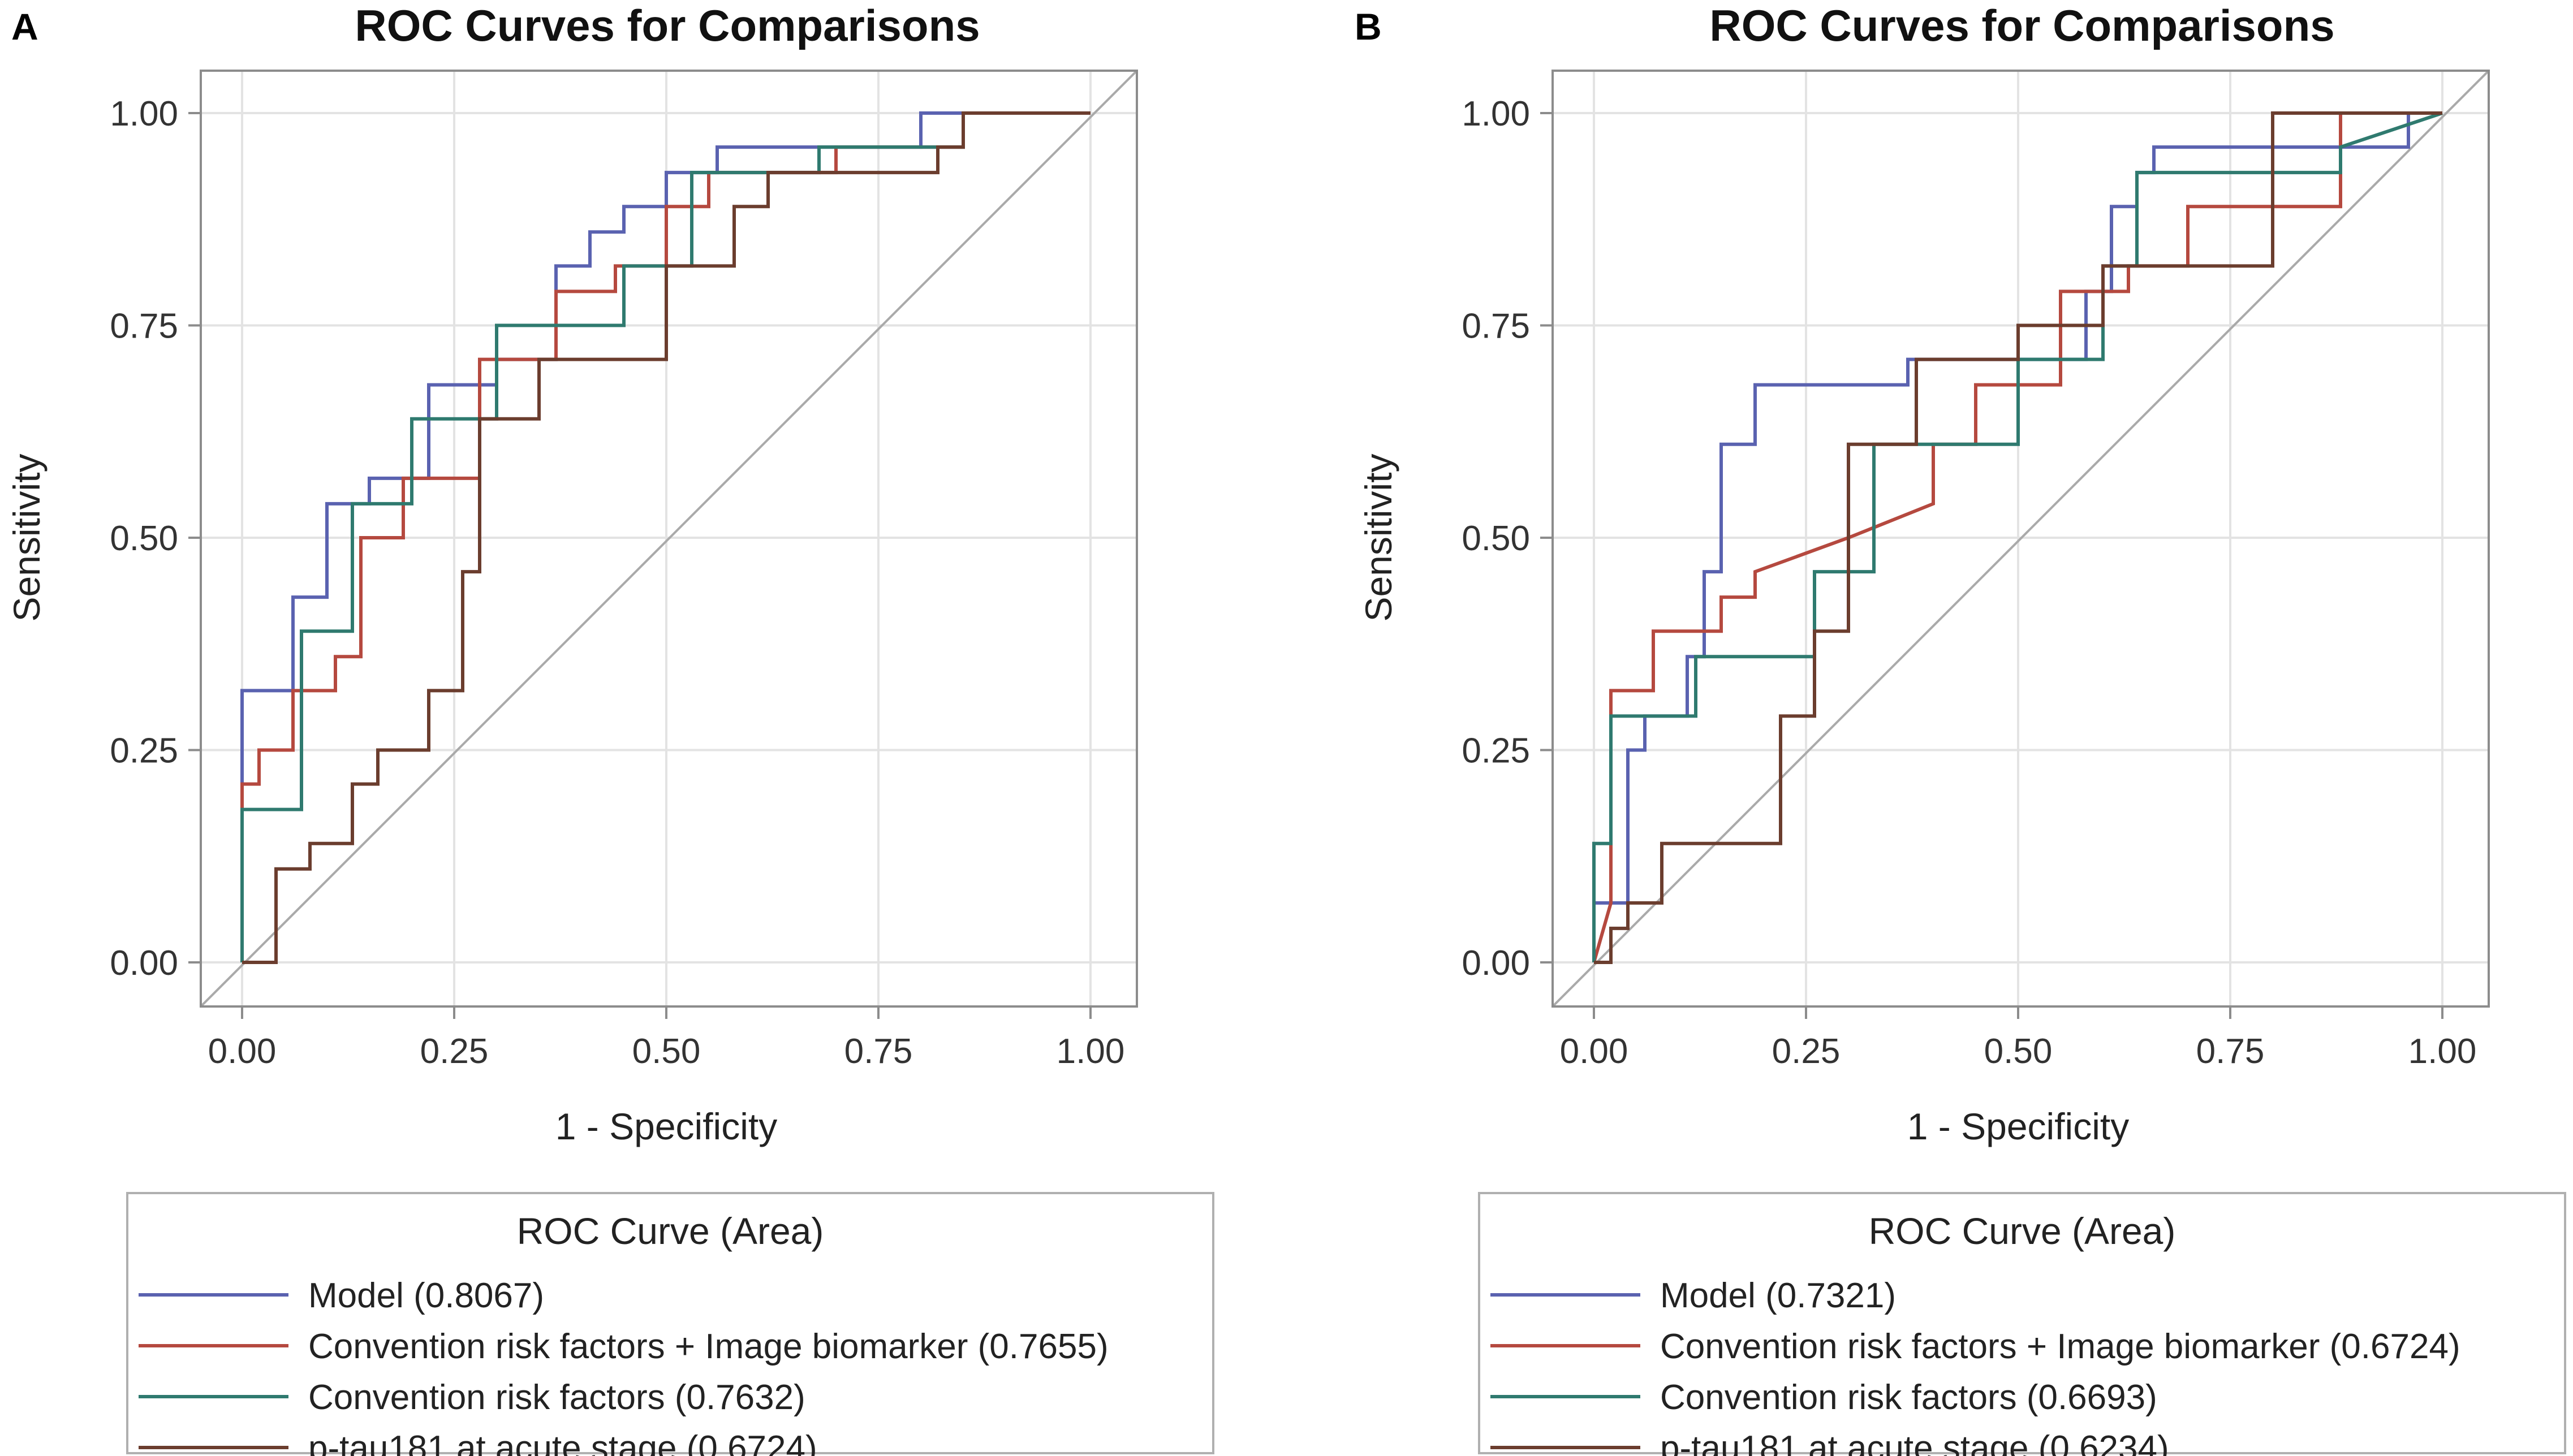 The height and width of the screenshot is (1456, 2573). I want to click on legend-entry-label: Convention risk factors (0.7632), so click(556, 1397).